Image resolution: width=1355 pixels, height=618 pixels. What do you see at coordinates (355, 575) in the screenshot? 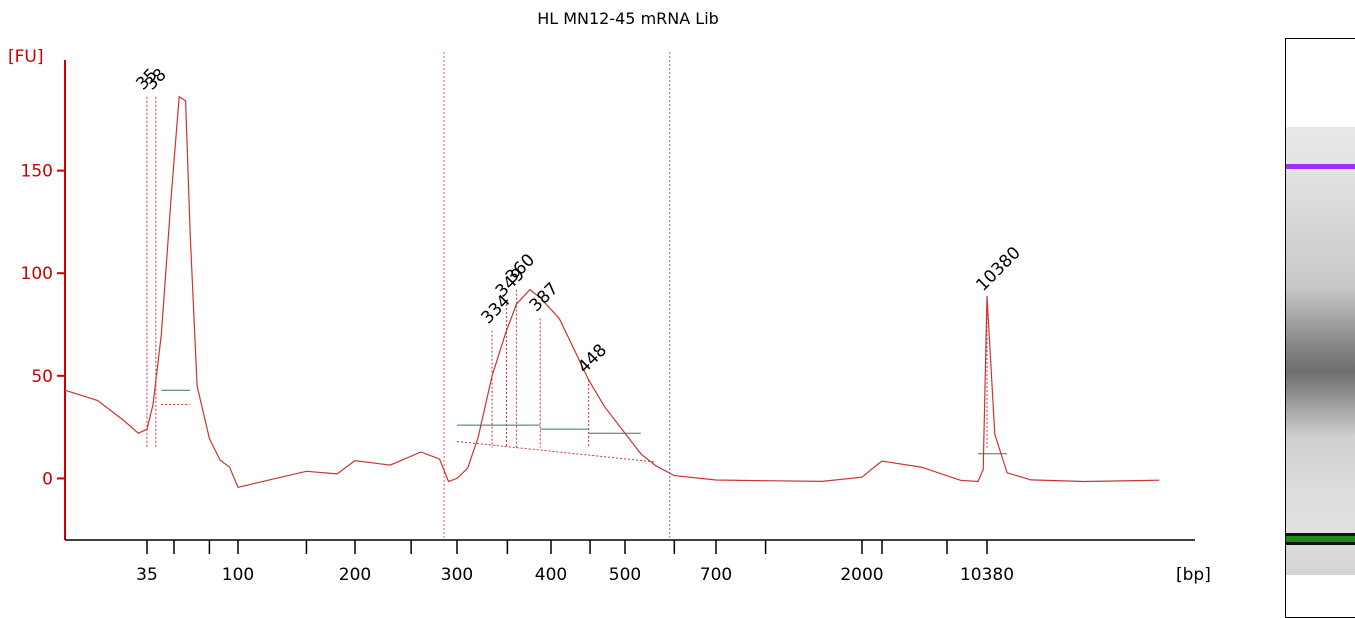
I see `x-tick-label-200: 200` at bounding box center [355, 575].